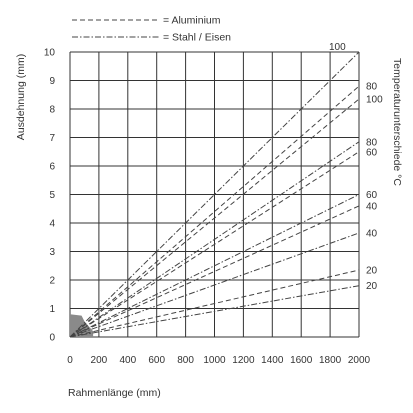 Image resolution: width=413 pixels, height=413 pixels. Describe the element at coordinates (301, 360) in the screenshot. I see `x-tick-label: 1600` at that location.